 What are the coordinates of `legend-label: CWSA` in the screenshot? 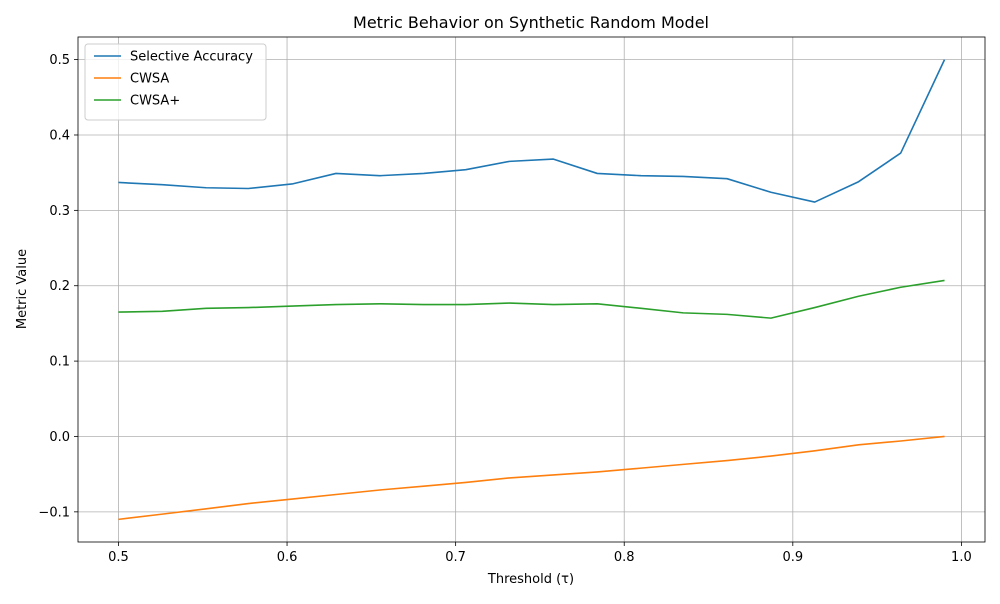 It's located at (149, 79).